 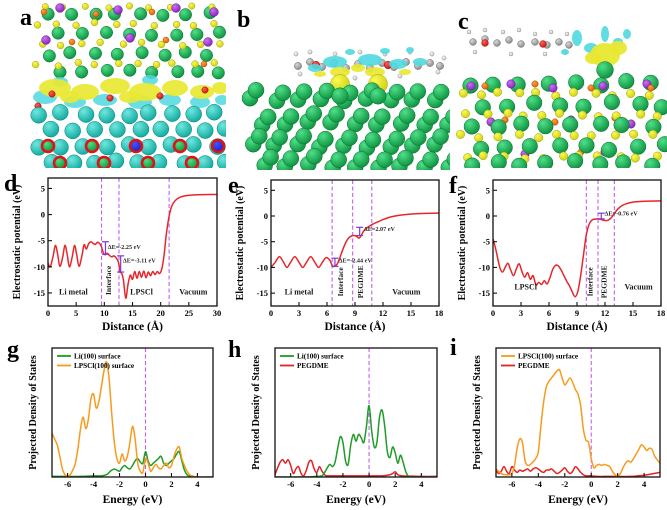 I want to click on y-tick-label: -5, so click(x=486, y=242).